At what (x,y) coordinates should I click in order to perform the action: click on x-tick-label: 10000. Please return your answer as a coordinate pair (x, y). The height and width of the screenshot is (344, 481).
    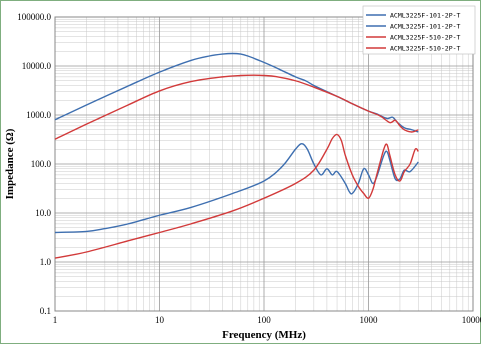
    Looking at the image, I should click on (471, 320).